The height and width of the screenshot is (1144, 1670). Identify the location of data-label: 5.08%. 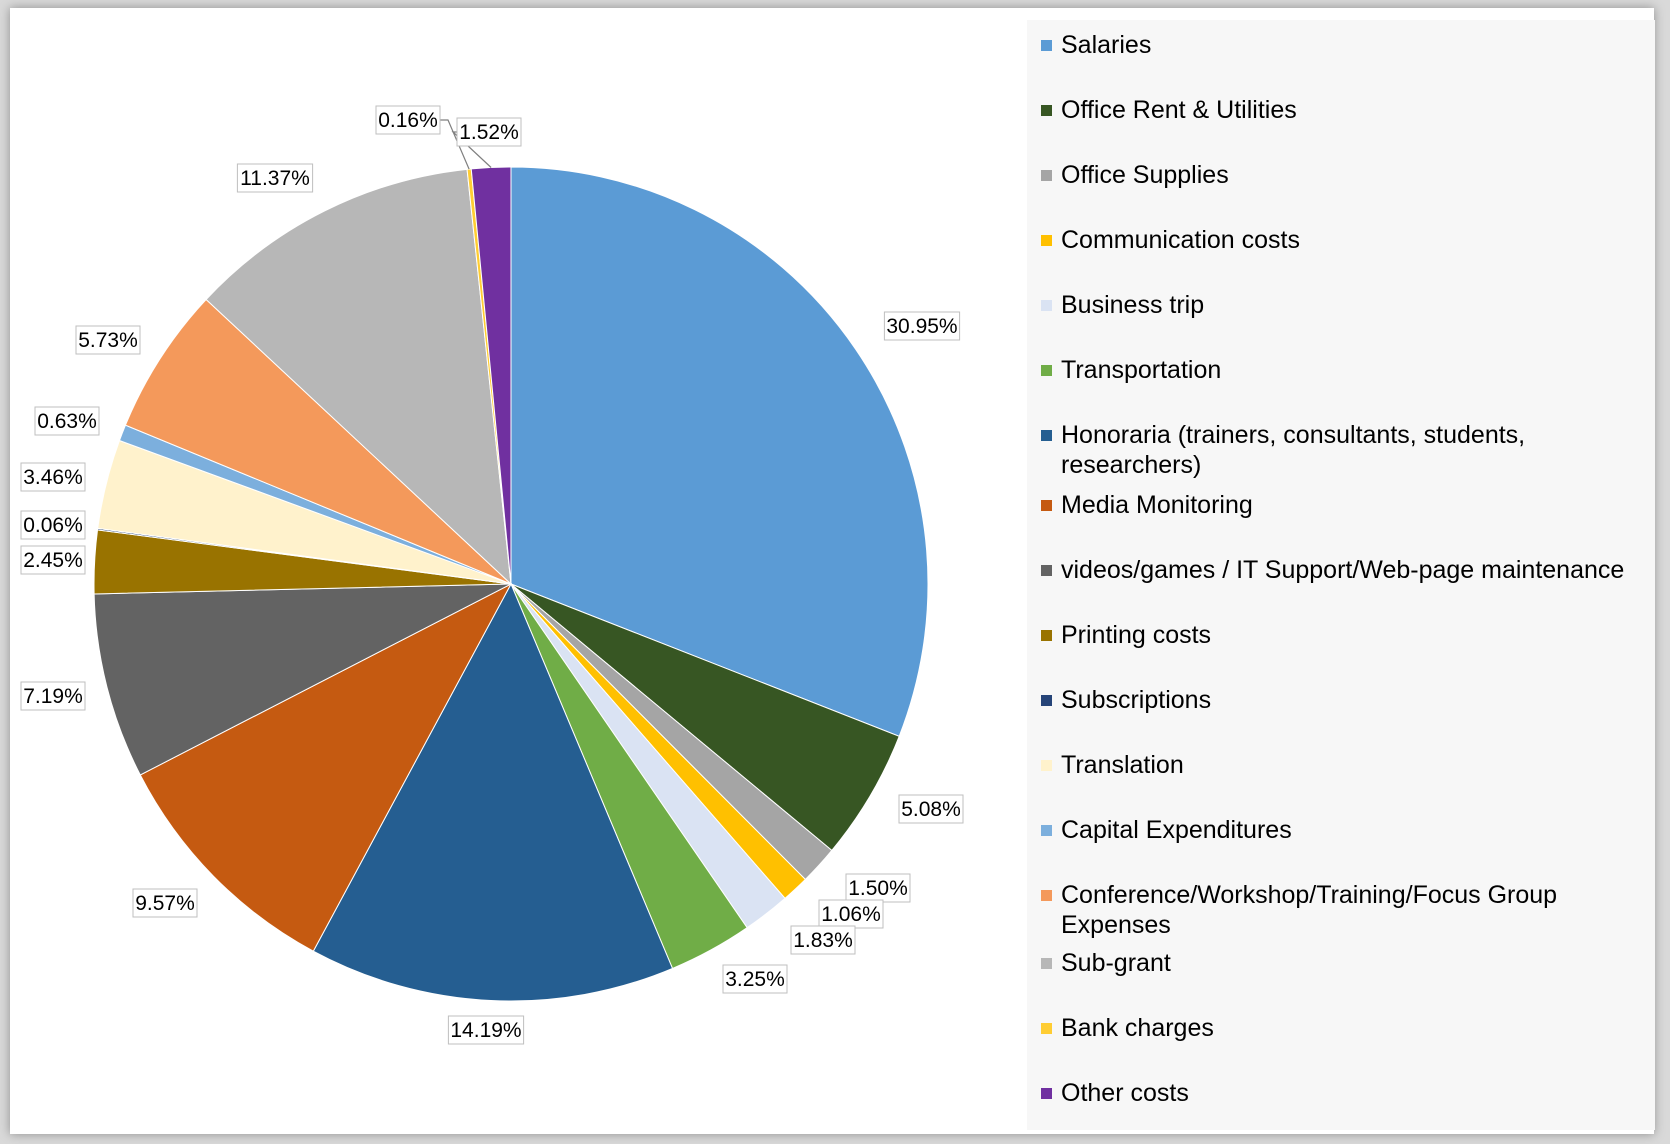
(931, 809).